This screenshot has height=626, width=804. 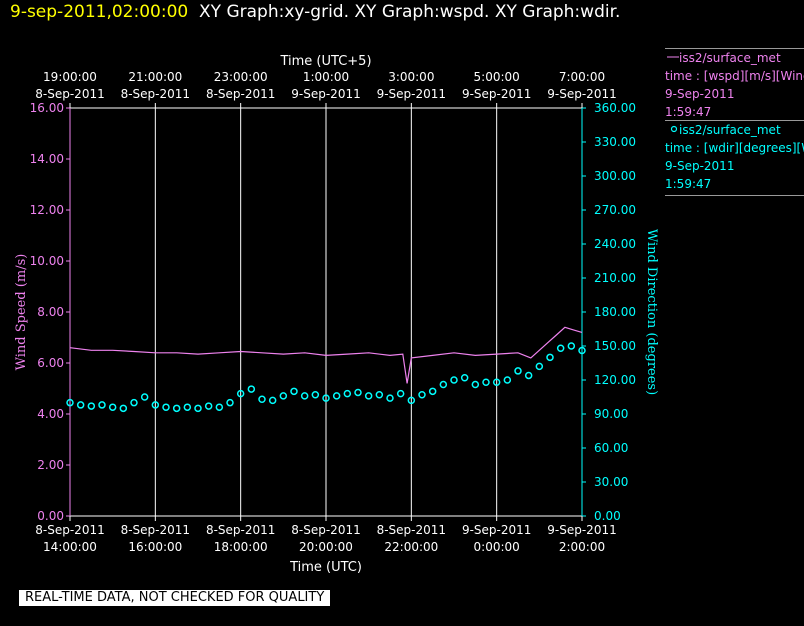 I want to click on right-tick-label: 30.00, so click(x=611, y=482).